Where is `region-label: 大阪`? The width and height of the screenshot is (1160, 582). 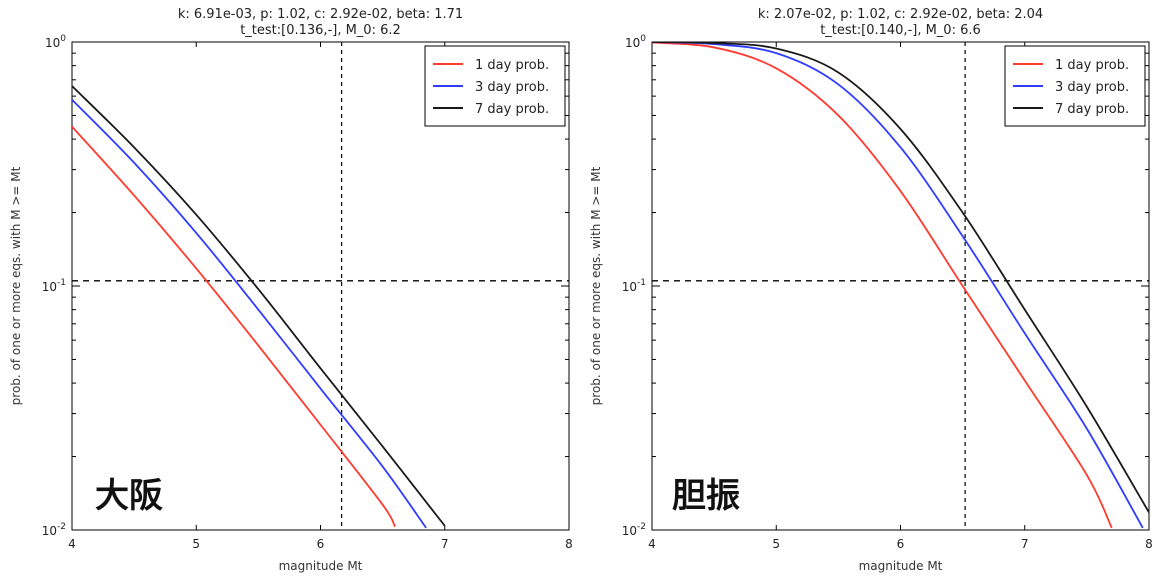
region-label: 大阪 is located at coordinates (129, 496).